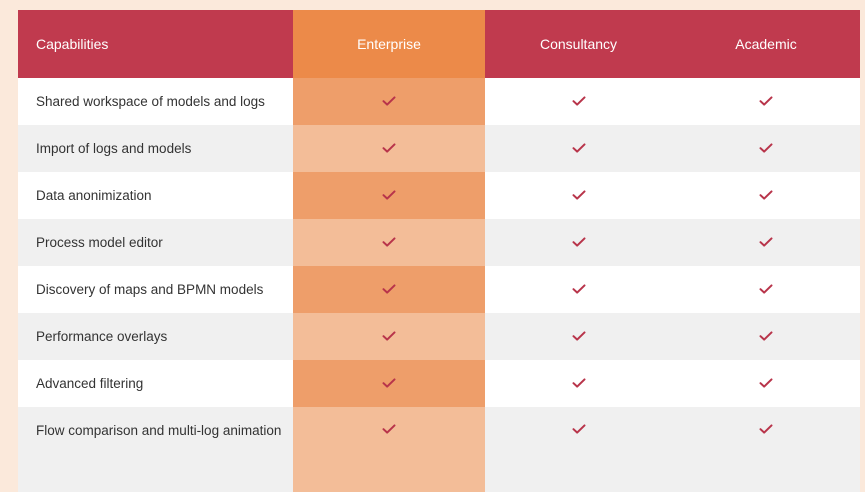  I want to click on capability-label: Flow comparison and multi-log animation, so click(155, 449).